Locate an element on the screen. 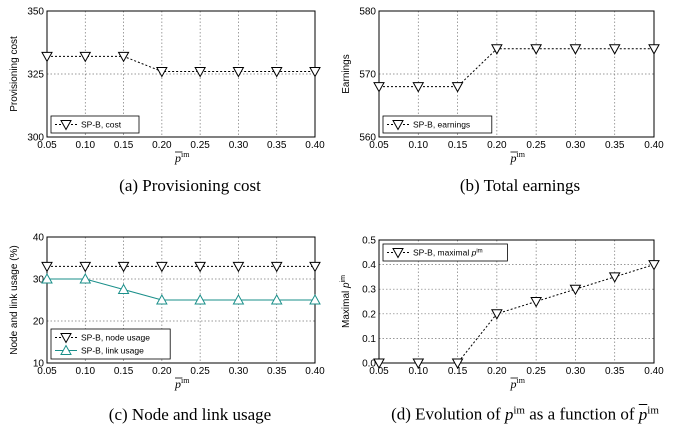 This screenshot has height=428, width=699. caption-d-p-symbol: pim is located at coordinates (514, 414).